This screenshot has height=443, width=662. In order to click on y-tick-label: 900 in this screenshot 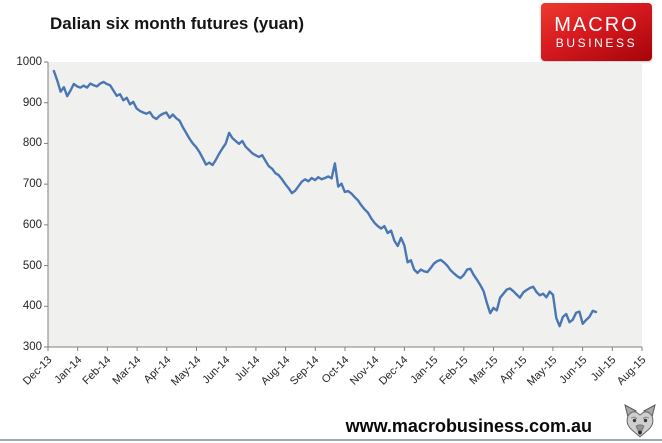, I will do `click(32, 102)`.